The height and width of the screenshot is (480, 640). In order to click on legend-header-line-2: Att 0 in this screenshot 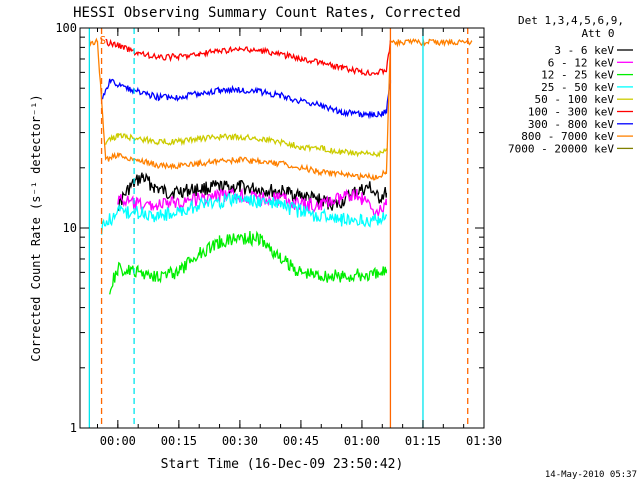, I will do `click(597, 33)`.